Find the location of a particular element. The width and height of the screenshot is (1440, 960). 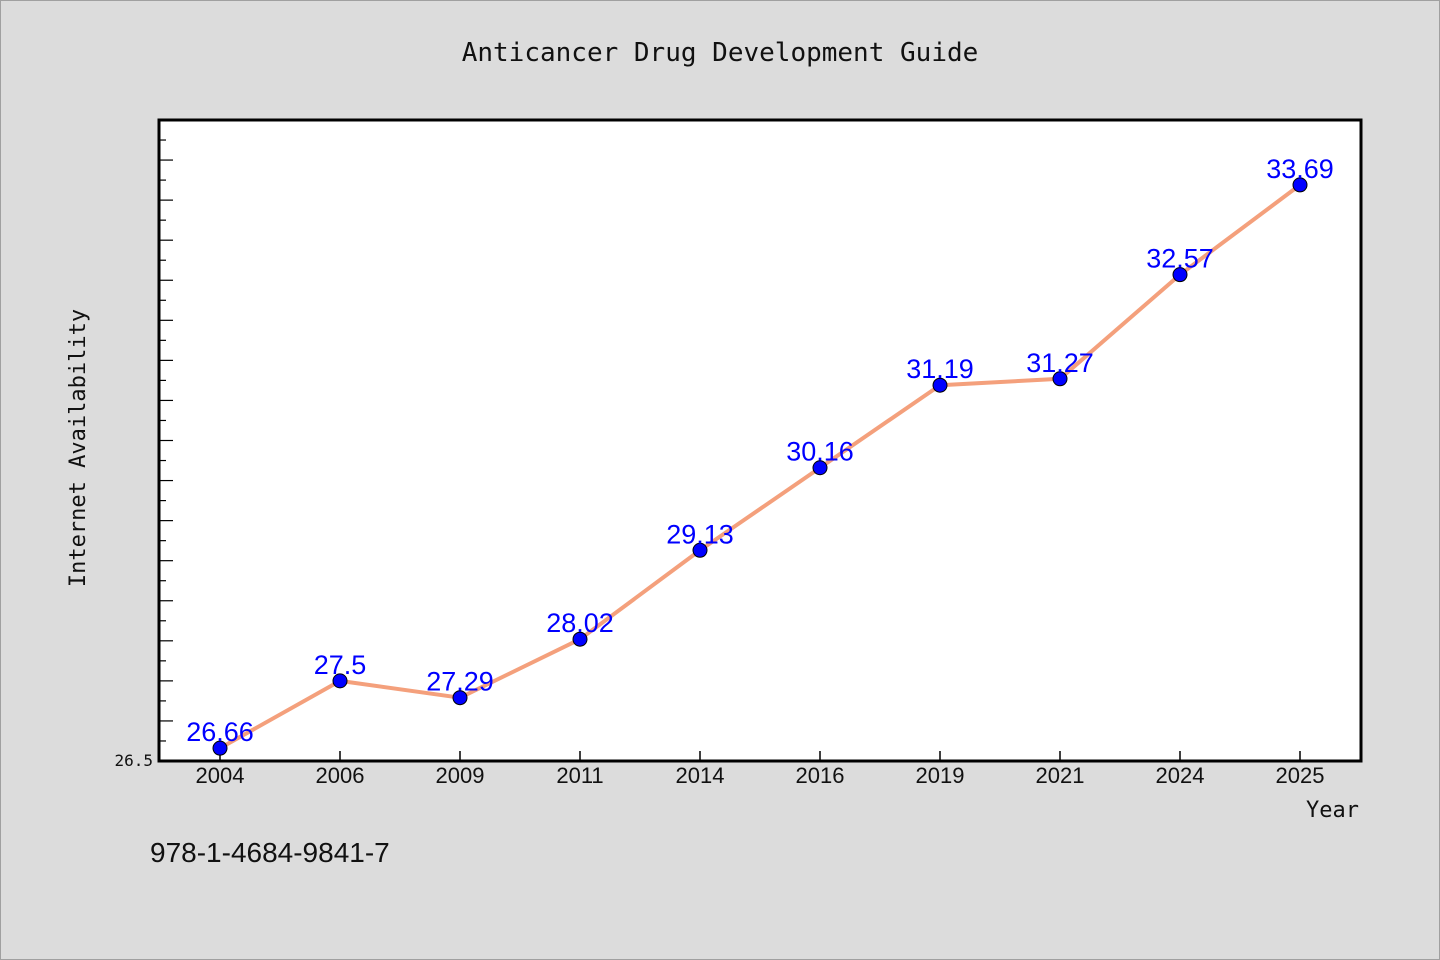

x-tick-label: 2025 is located at coordinates (1300, 775).